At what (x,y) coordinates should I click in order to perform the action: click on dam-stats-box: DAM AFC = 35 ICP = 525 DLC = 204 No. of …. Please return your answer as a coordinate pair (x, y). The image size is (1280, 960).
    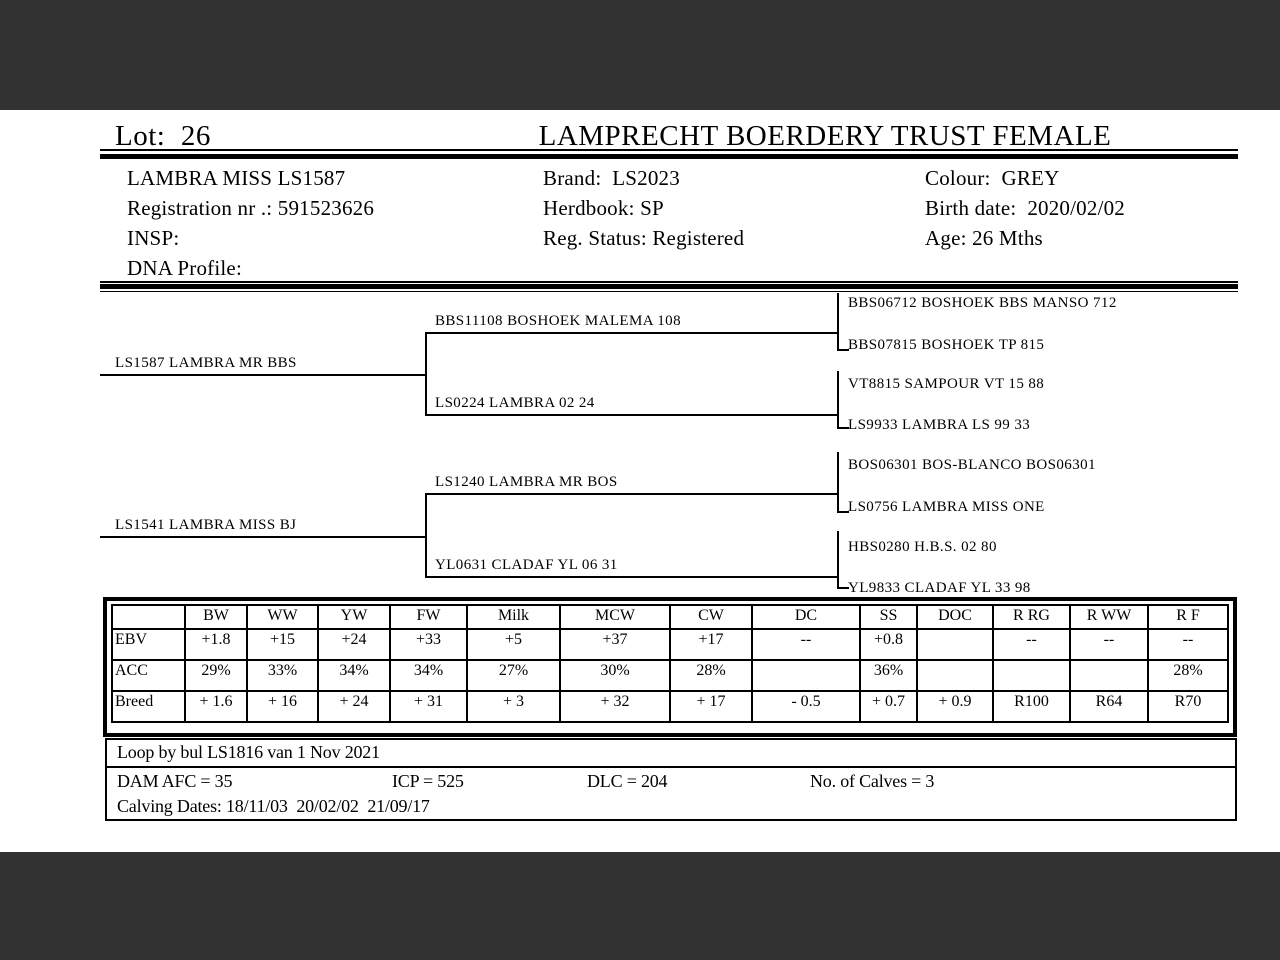
    Looking at the image, I should click on (671, 793).